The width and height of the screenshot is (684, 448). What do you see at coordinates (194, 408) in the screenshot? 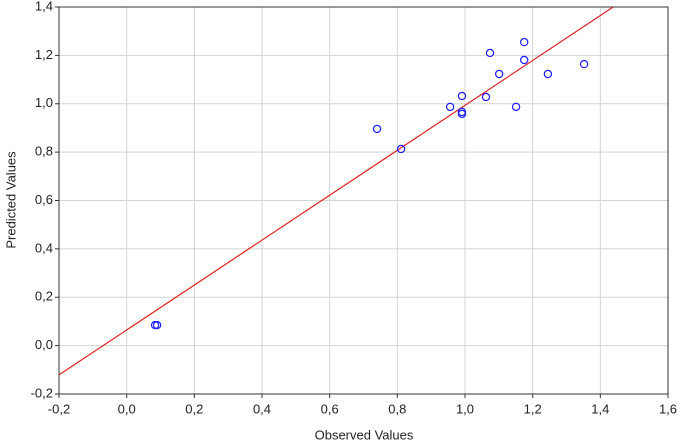
I see `x-tick-label: 0,2` at bounding box center [194, 408].